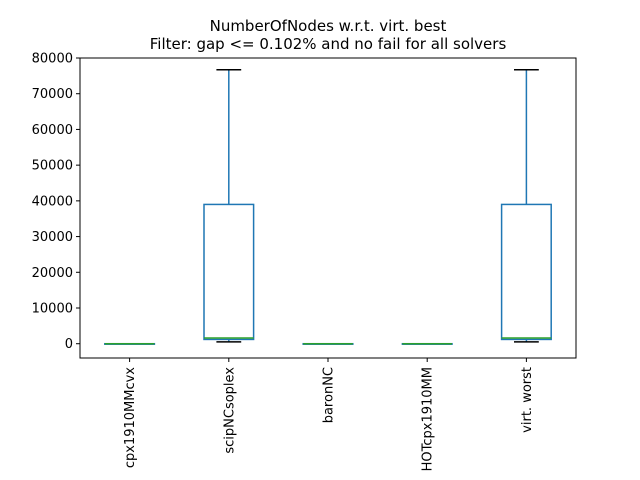  I want to click on y-tick-label: 70000, so click(52, 94).